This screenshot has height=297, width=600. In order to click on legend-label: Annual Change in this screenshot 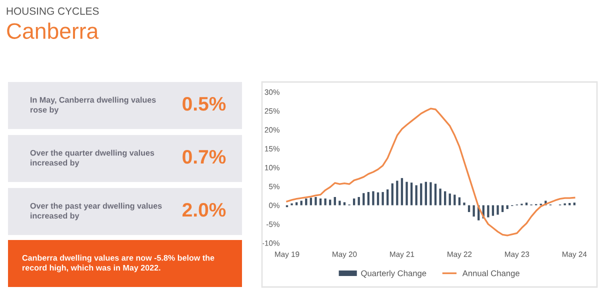, I will do `click(491, 274)`.